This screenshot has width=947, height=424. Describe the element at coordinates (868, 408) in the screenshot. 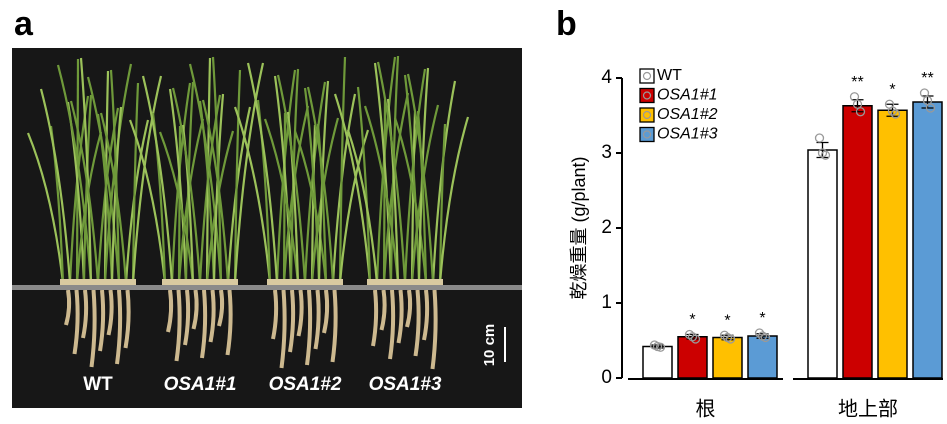

I see `x-tick-label: 地上部` at that location.